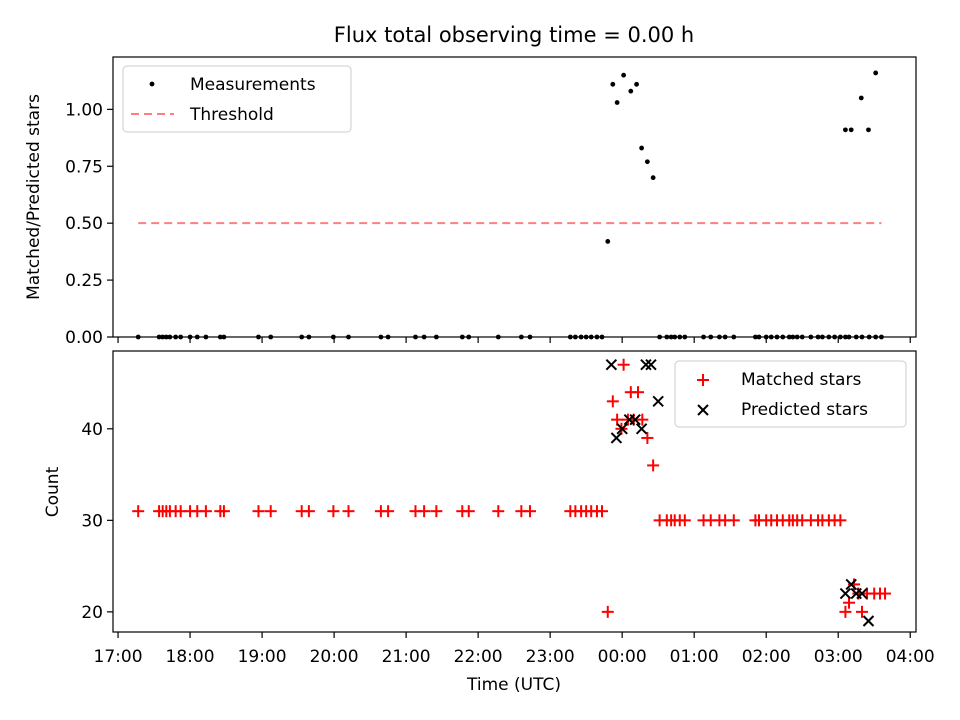 The width and height of the screenshot is (960, 720). Describe the element at coordinates (92, 613) in the screenshot. I see `bottom-y-tick-label: 20` at that location.